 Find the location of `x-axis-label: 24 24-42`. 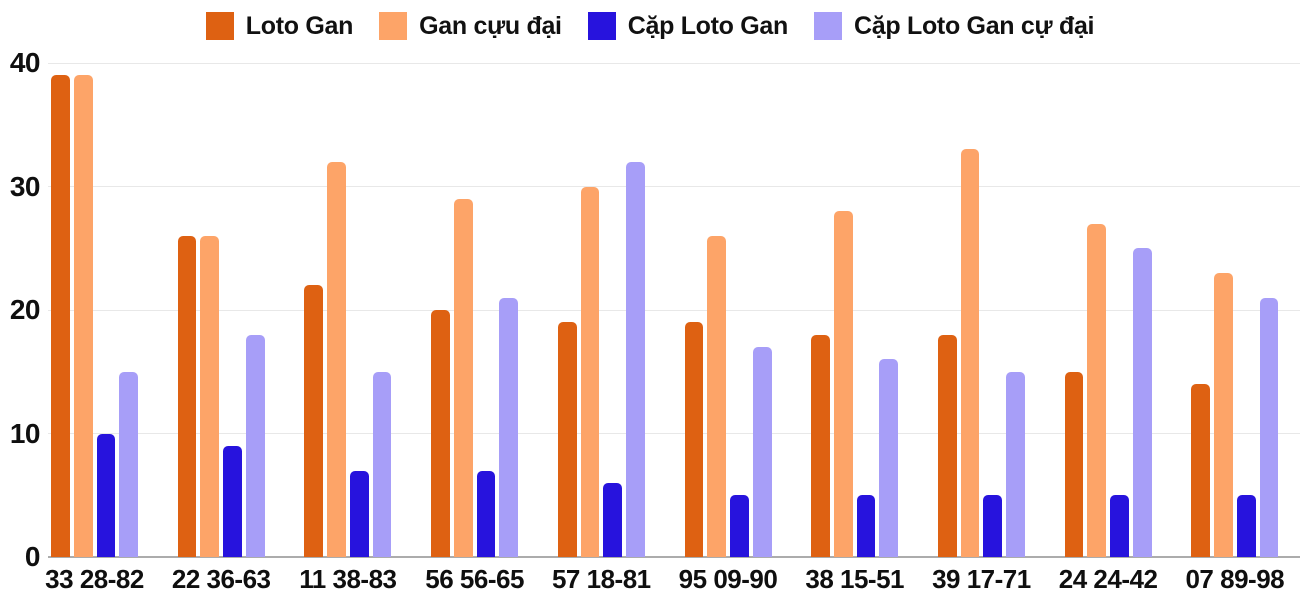

x-axis-label: 24 24-42 is located at coordinates (1108, 579).